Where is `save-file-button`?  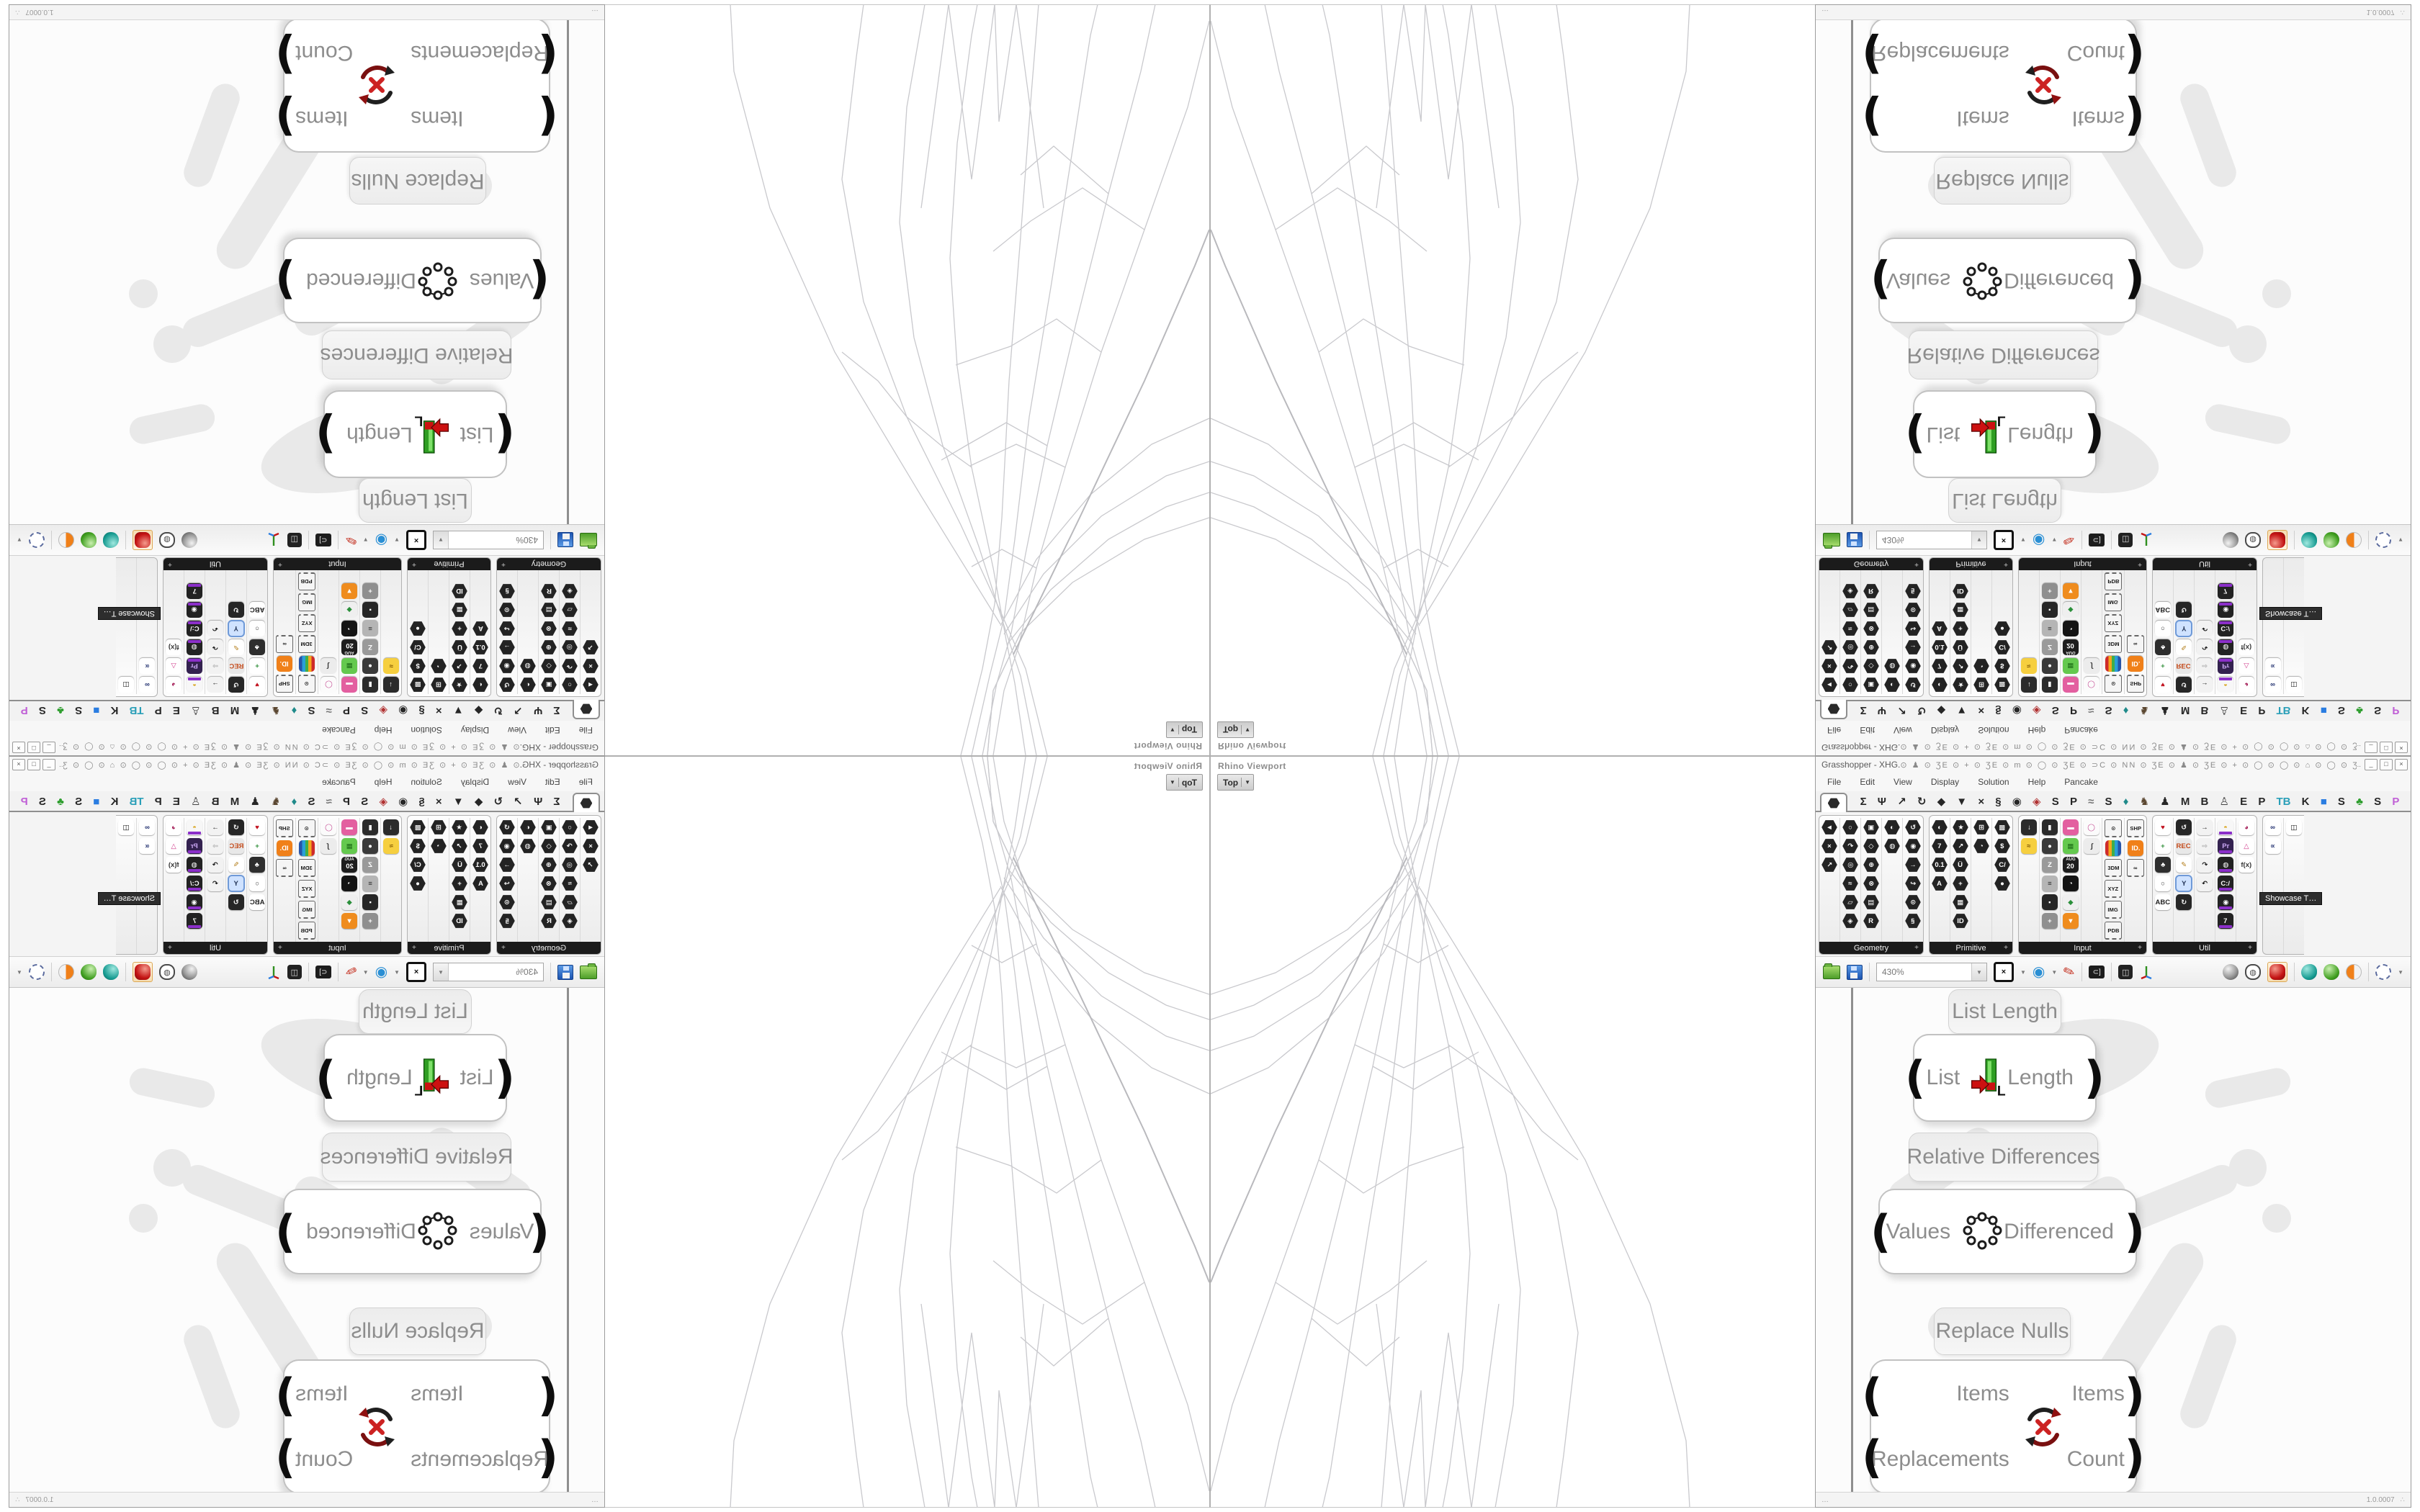
save-file-button is located at coordinates (1855, 972).